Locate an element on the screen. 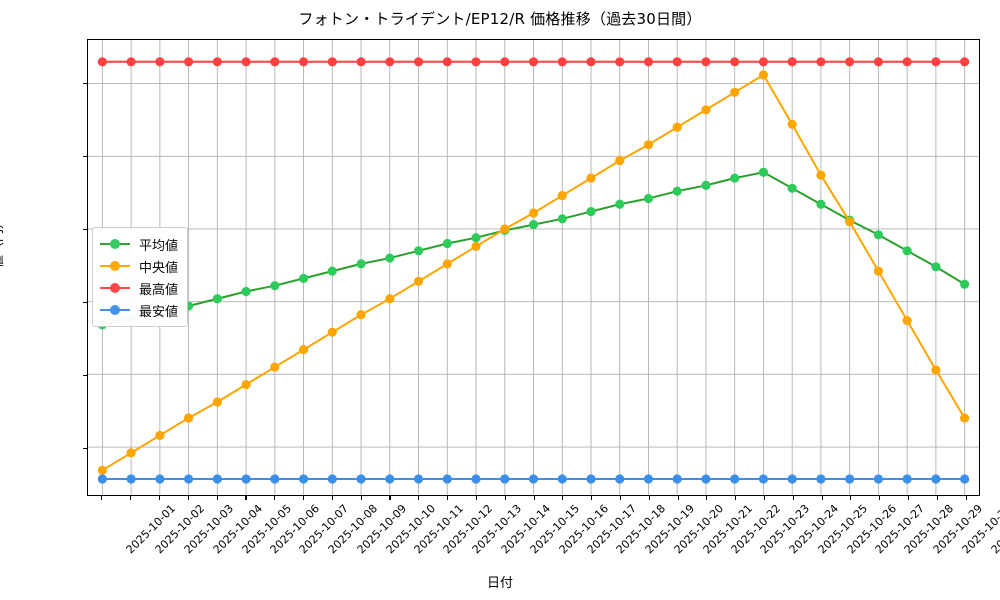  legend-swatch-icon is located at coordinates (115, 266).